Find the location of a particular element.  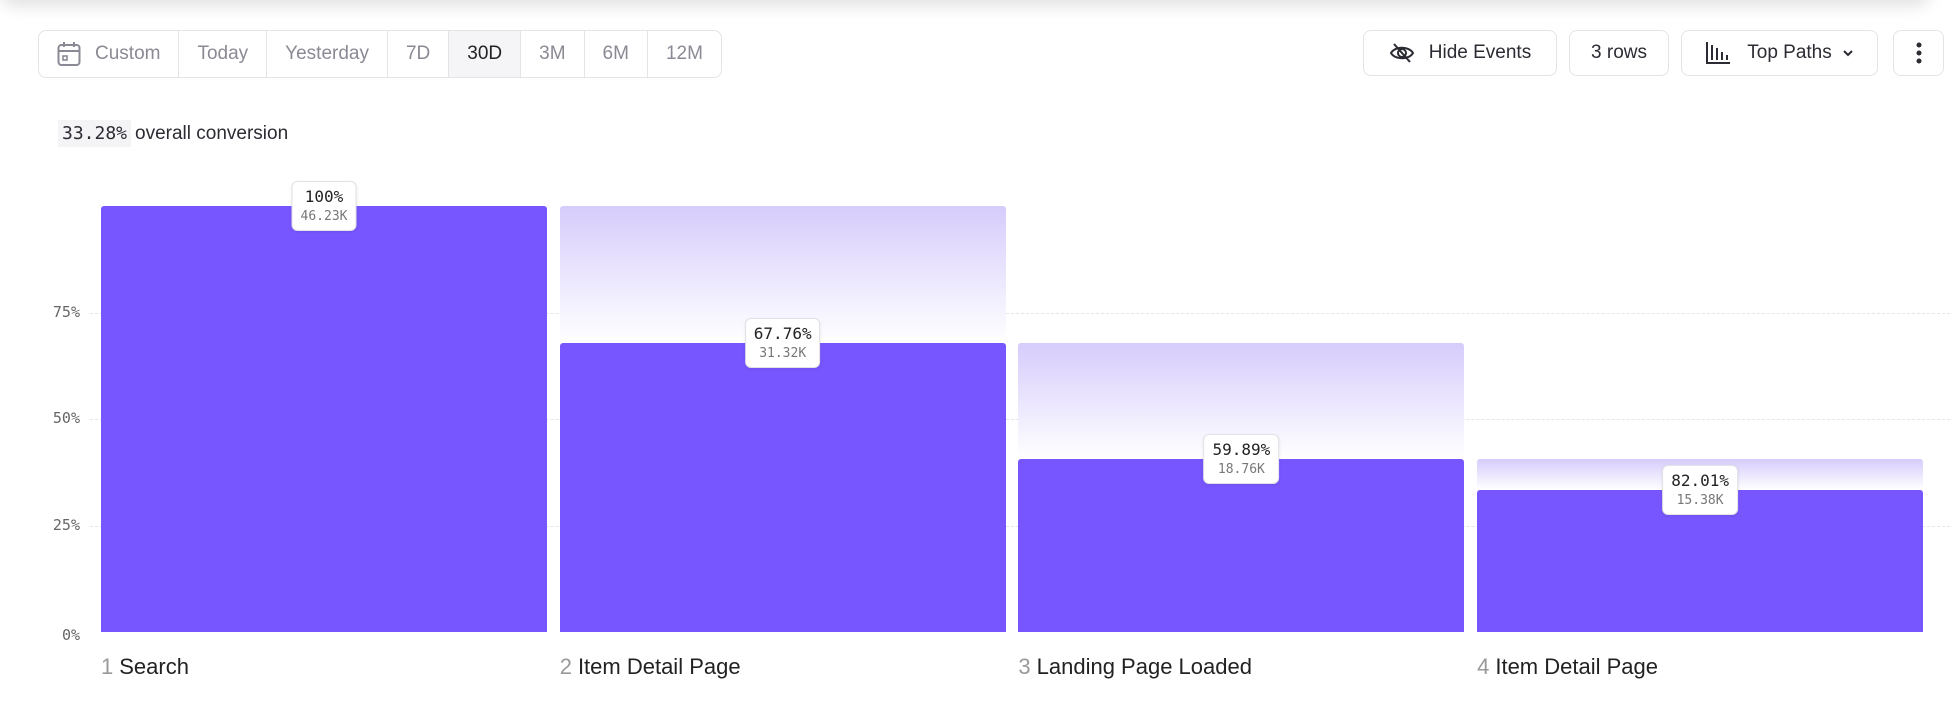

hide-events-label: Hide Events is located at coordinates (1480, 52).